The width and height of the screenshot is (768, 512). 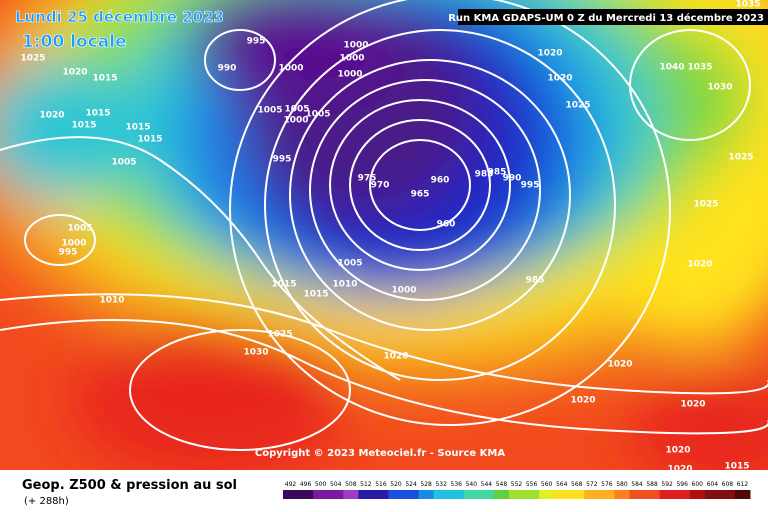 I want to click on scale-label: 508, so click(x=351, y=484).